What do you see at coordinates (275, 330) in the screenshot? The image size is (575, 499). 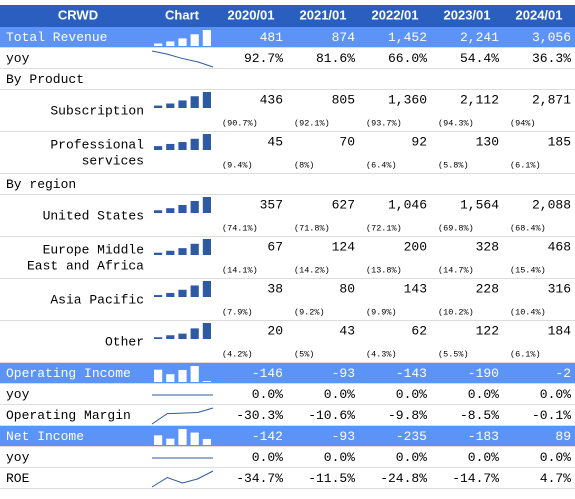 I see `cell-value: 20` at bounding box center [275, 330].